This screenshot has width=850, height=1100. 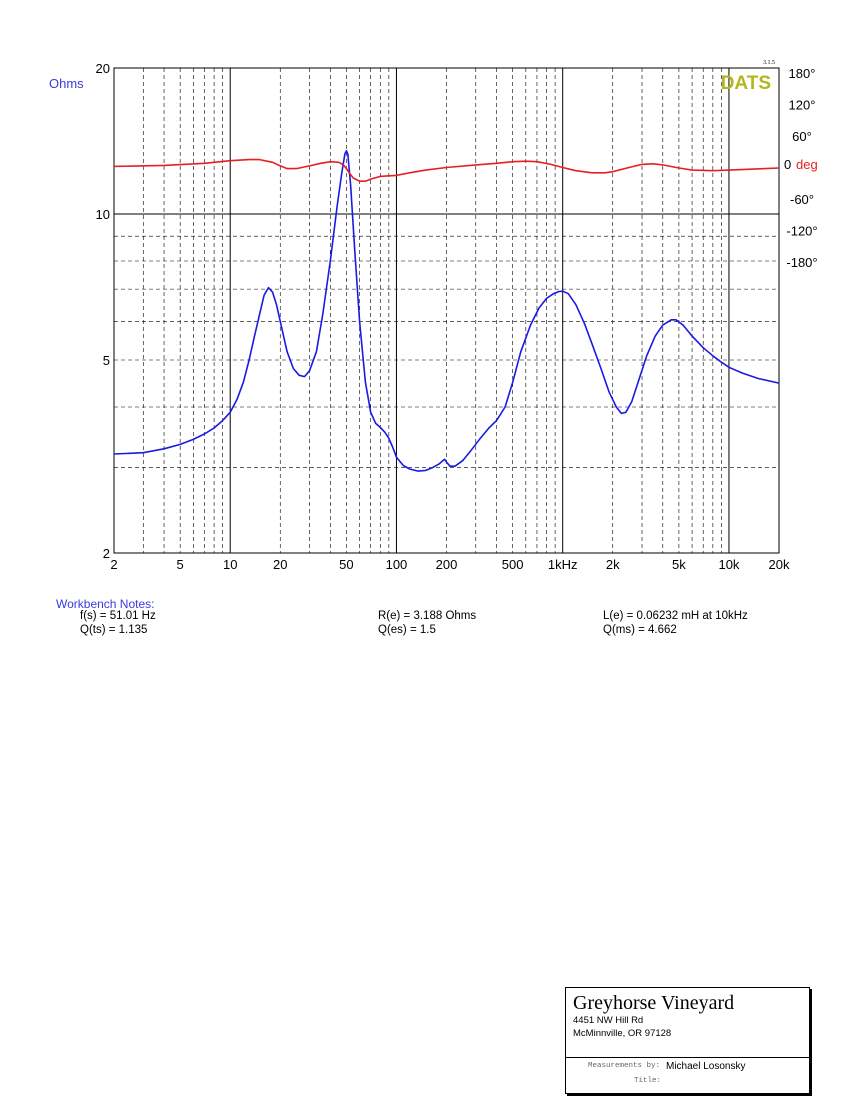 I want to click on right-tick-label: -60°, so click(x=802, y=199).